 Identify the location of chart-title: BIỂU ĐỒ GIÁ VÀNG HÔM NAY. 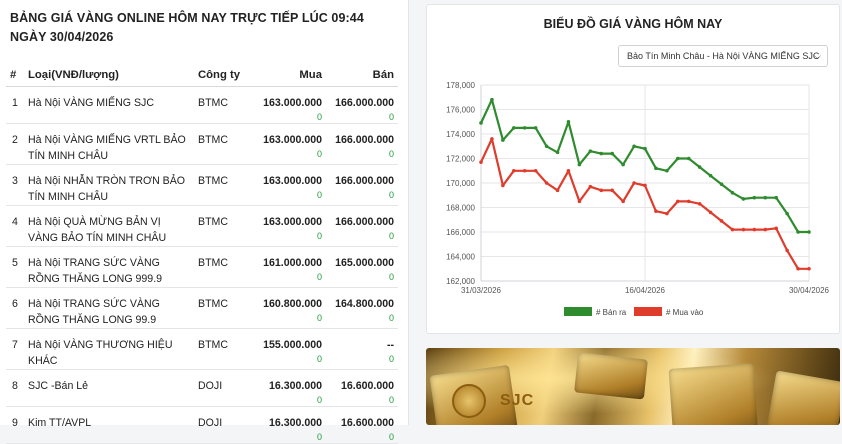
(633, 24).